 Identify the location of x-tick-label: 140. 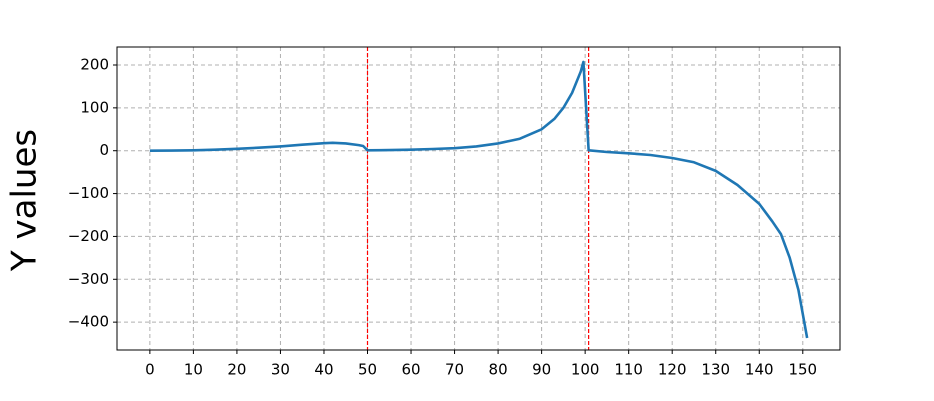
(759, 370).